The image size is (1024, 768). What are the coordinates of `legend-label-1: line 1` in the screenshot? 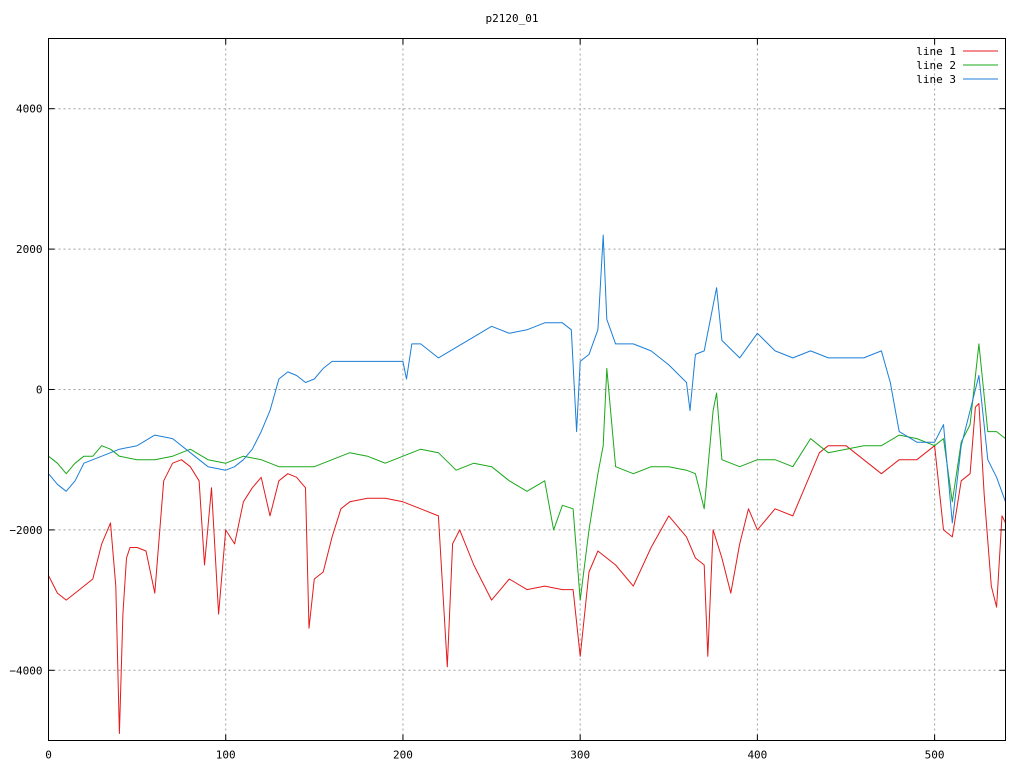 It's located at (936, 51).